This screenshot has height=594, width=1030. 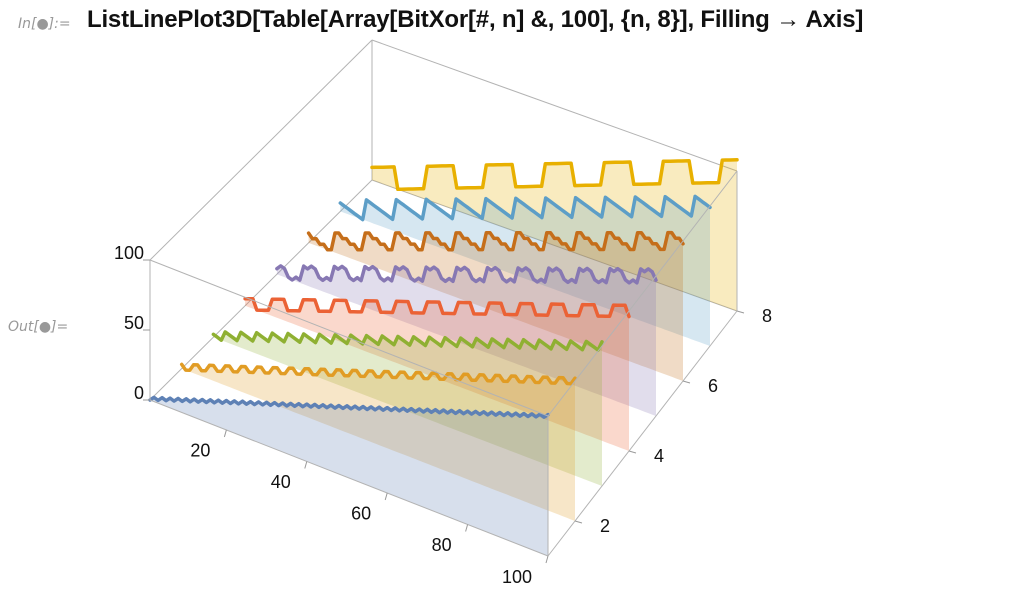 I want to click on z-tick-label-100: 100, so click(x=129, y=253).